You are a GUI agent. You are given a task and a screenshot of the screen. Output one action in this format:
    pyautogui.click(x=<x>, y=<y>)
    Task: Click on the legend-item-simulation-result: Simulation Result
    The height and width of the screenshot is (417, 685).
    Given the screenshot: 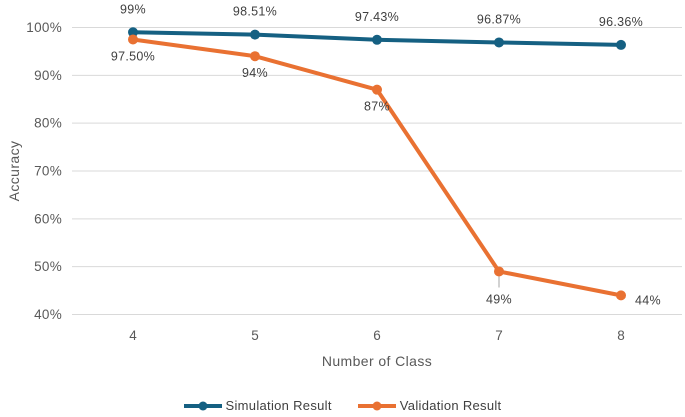 What is the action you would take?
    pyautogui.click(x=257, y=405)
    